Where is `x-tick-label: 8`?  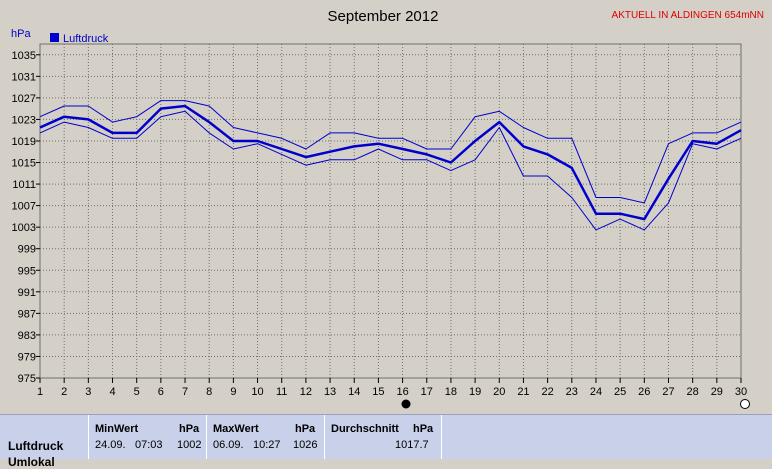 x-tick-label: 8 is located at coordinates (209, 392).